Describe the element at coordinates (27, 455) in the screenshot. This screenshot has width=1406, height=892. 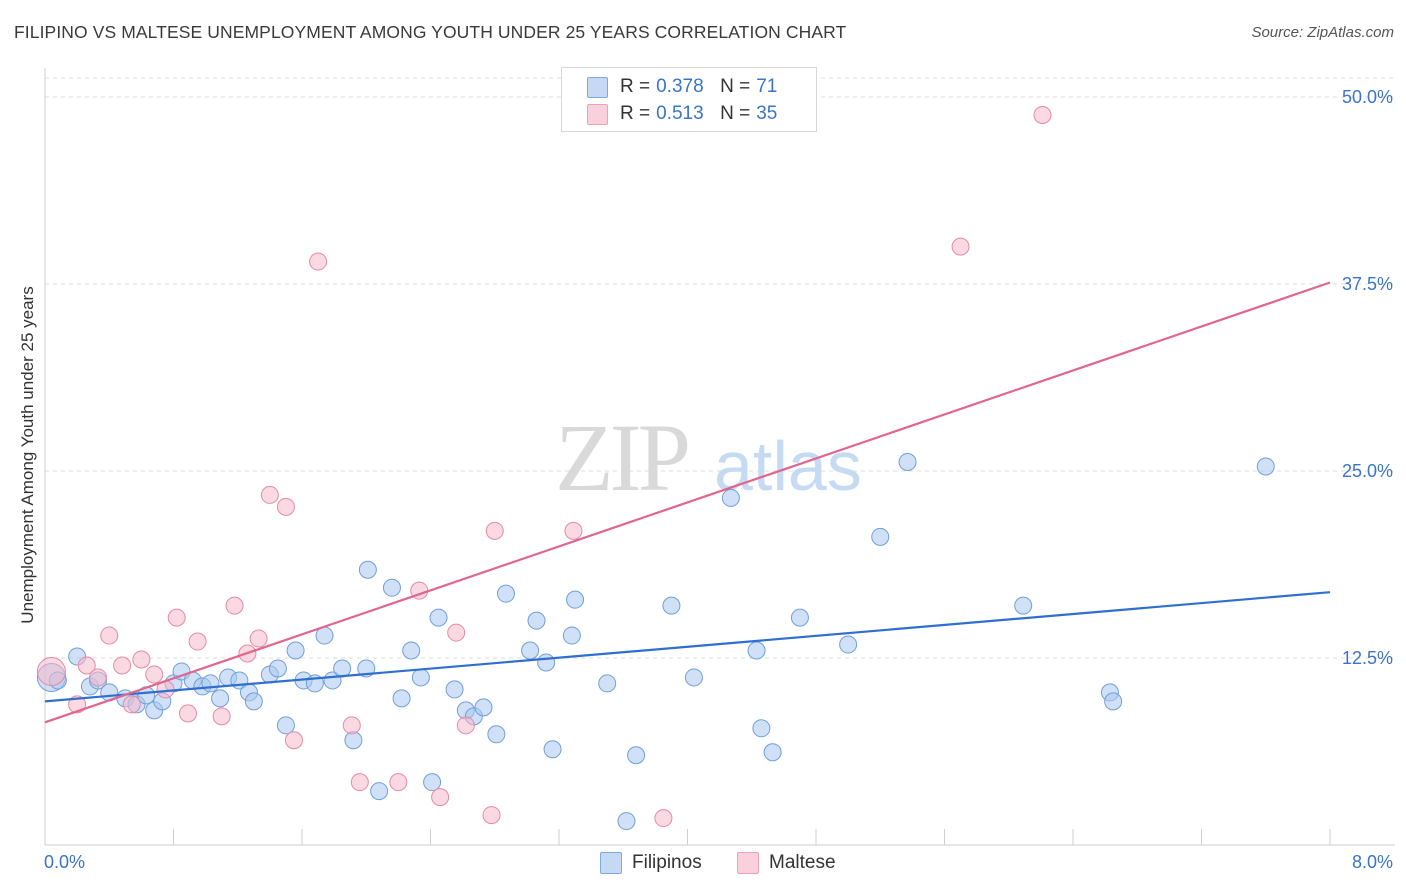
I see `y-axis-label: Unemployment Among Youth under 25 years` at that location.